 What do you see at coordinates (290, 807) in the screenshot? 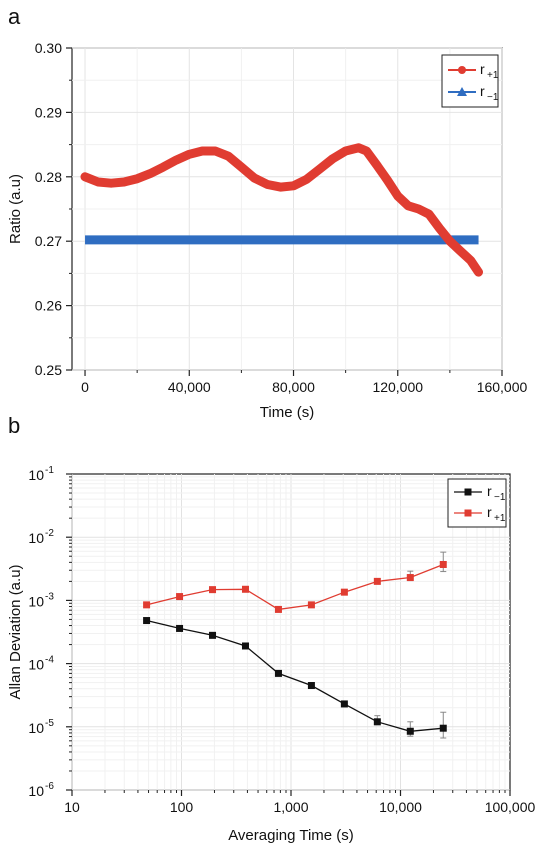
I see `x-tick-label: 1,000` at bounding box center [290, 807].